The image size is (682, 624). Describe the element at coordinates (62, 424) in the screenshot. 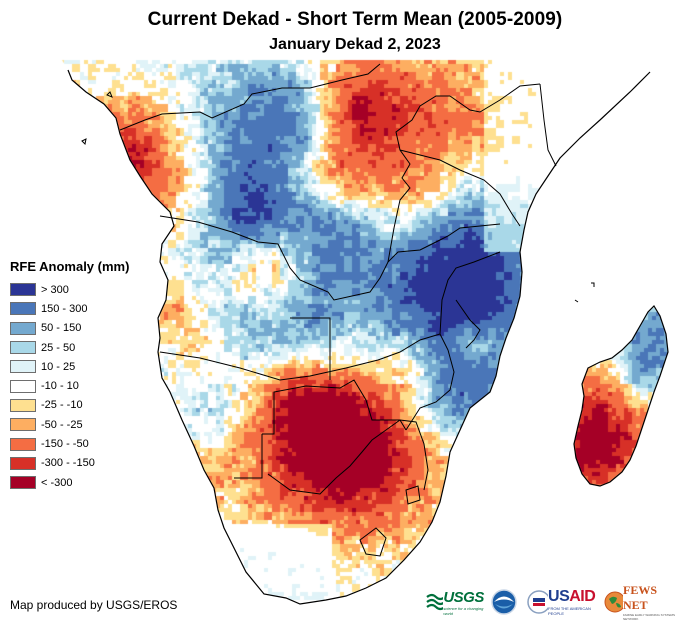

I see `legend-label: -50 - -25` at that location.